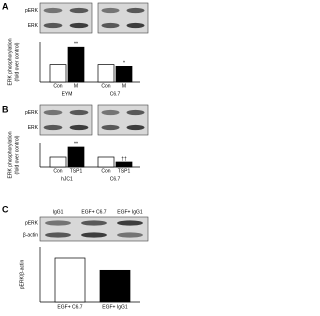 This screenshot has width=320, height=316. Describe the element at coordinates (115, 307) in the screenshot. I see `x-tick-label: EGF+ IgG1` at that location.